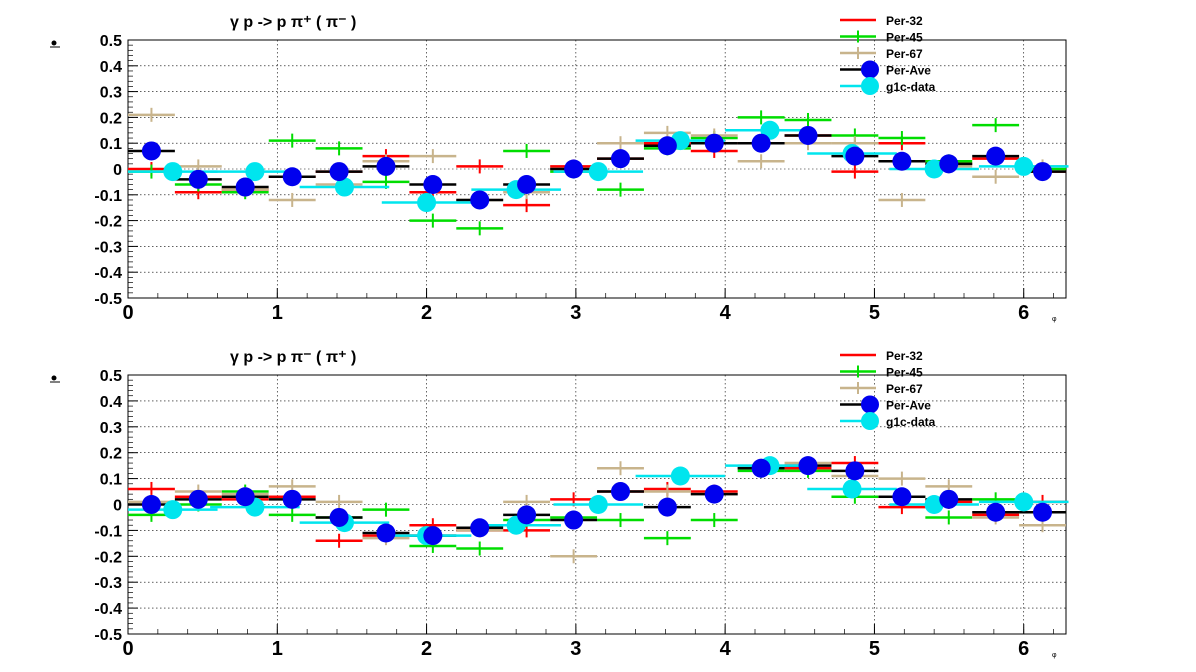  I want to click on legend-label: Per-Ave, so click(908, 71).